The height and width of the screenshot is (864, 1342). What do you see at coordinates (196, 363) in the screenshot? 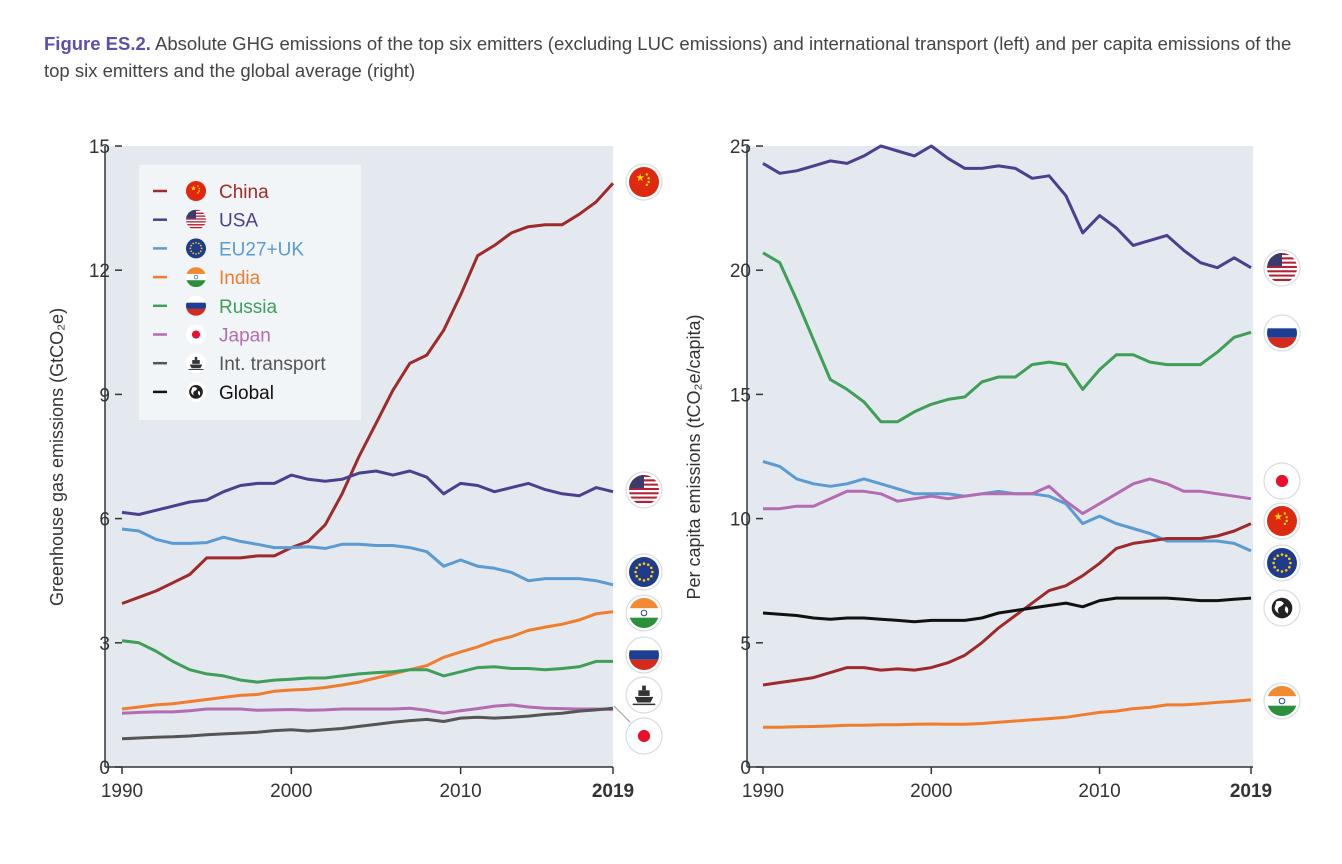
I see `ship-icon` at bounding box center [196, 363].